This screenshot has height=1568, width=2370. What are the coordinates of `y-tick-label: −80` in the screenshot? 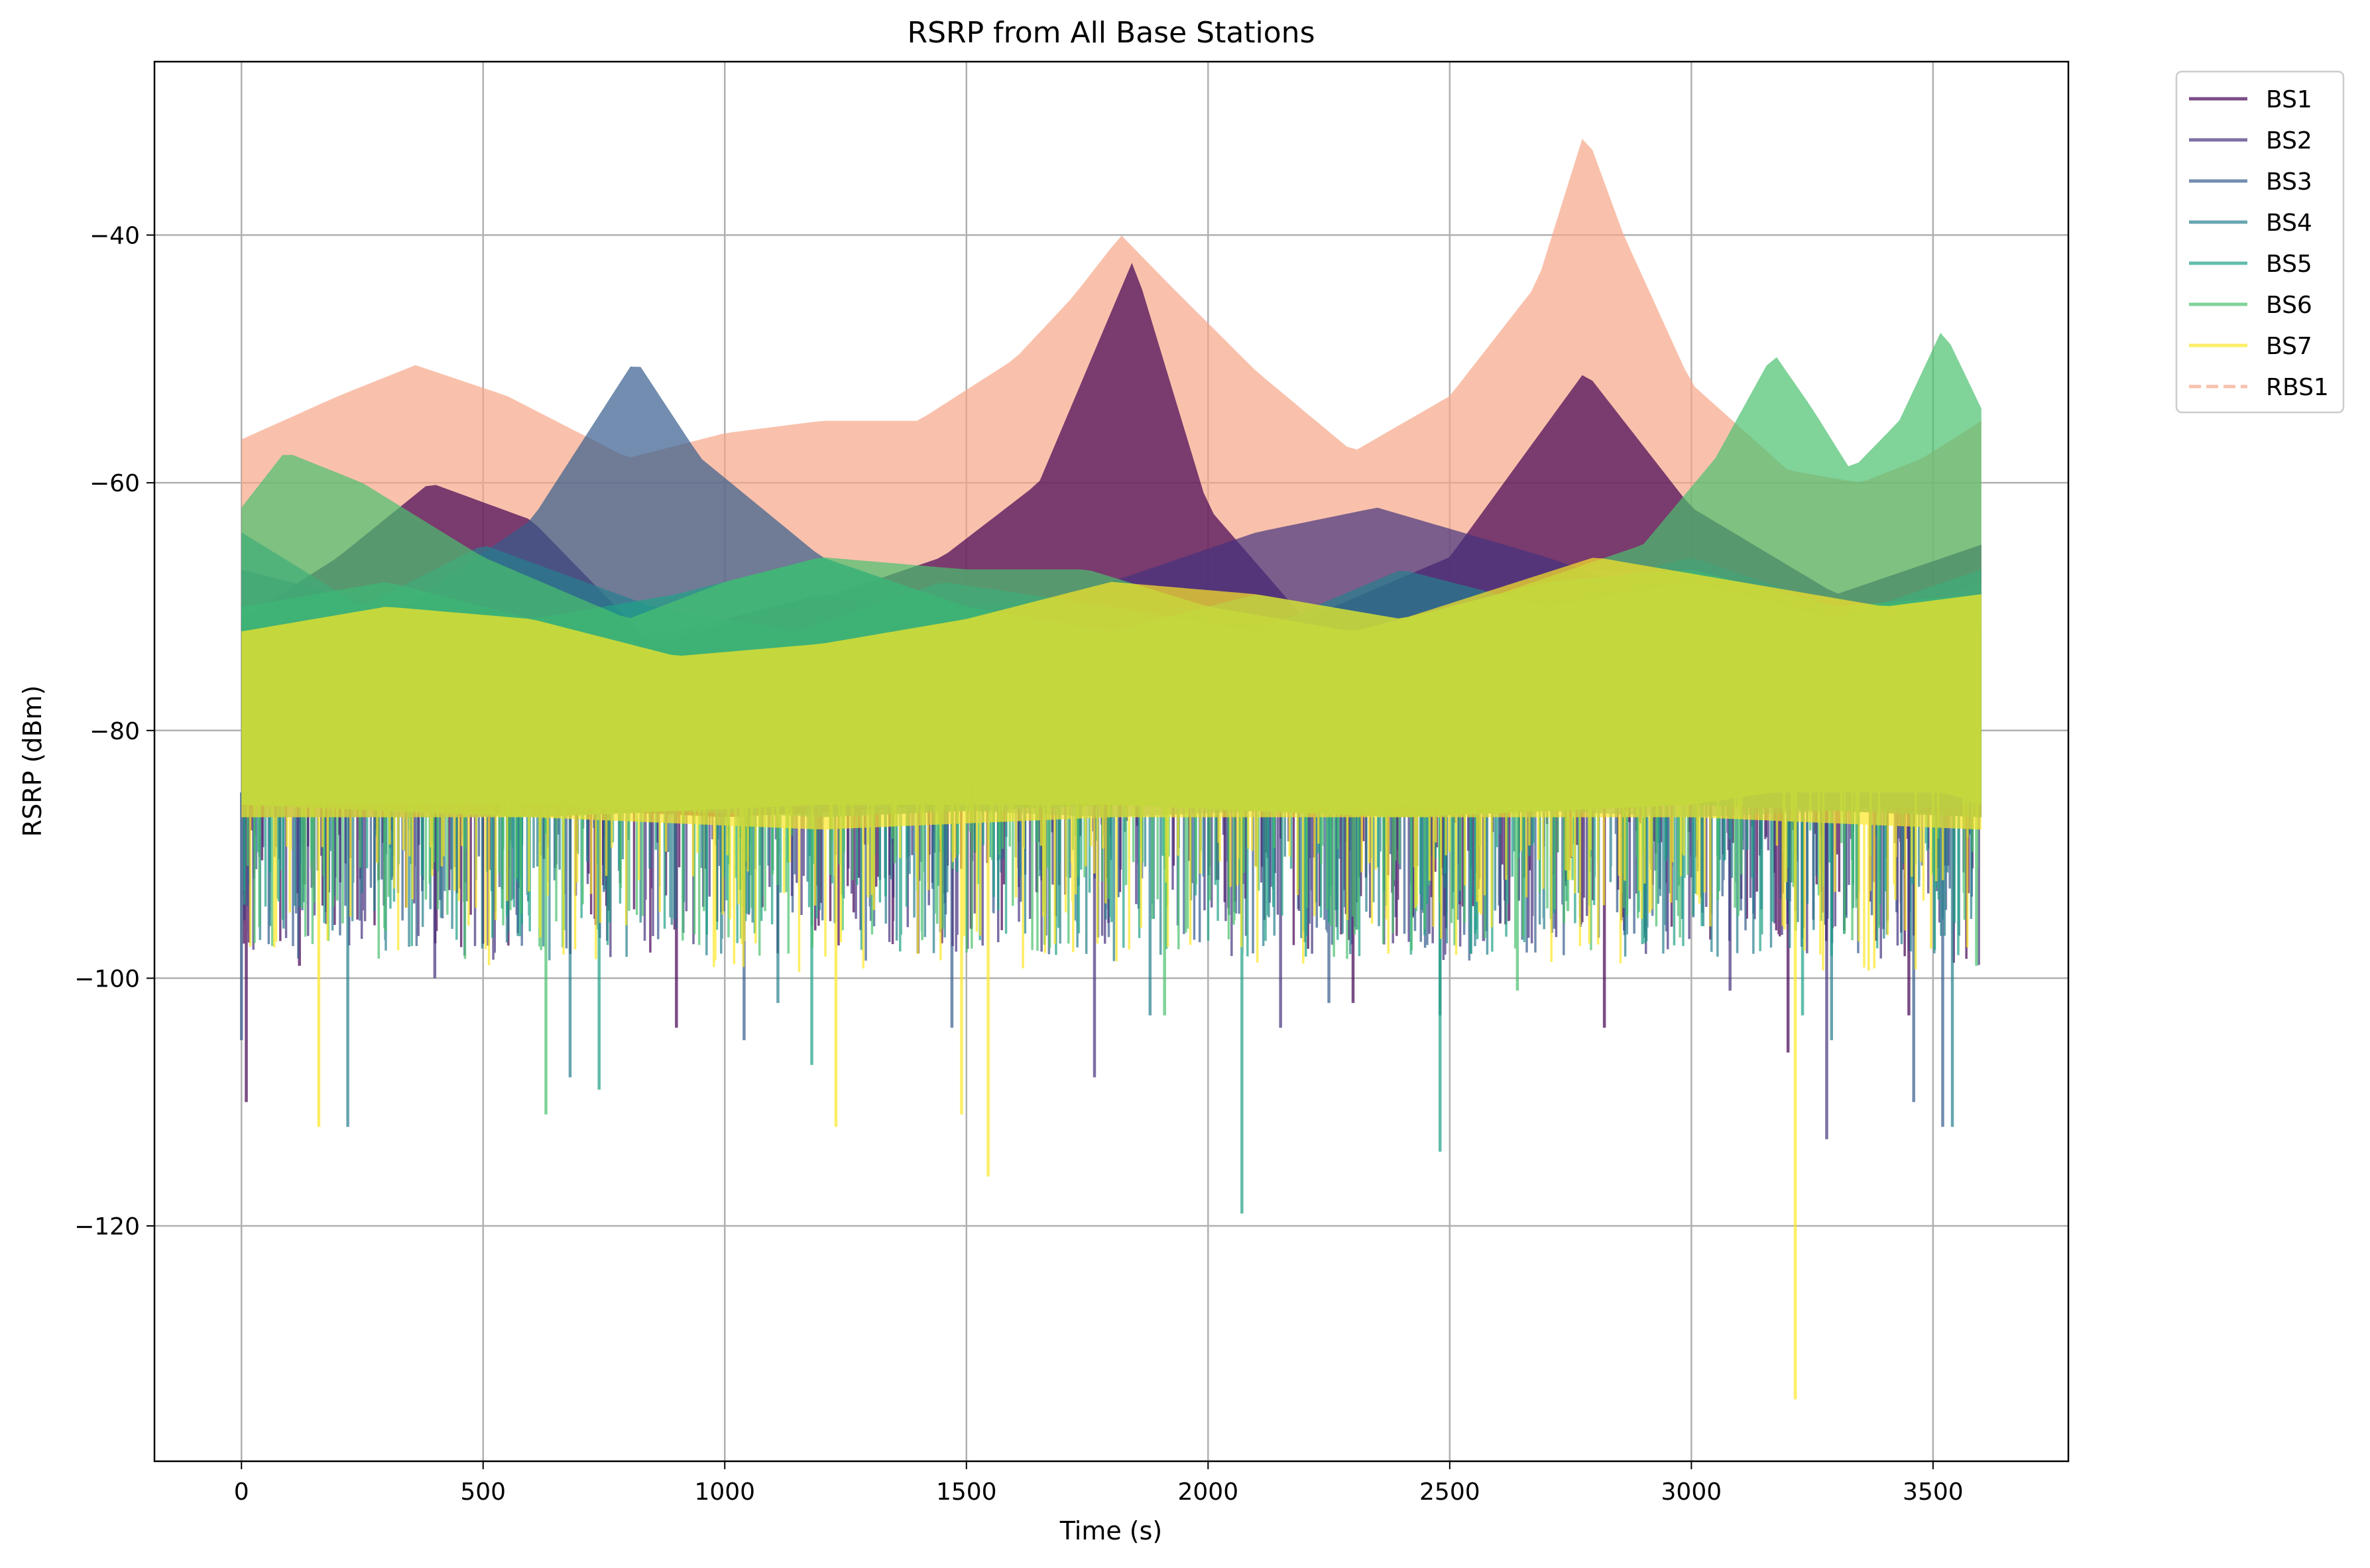 It's located at (114, 731).